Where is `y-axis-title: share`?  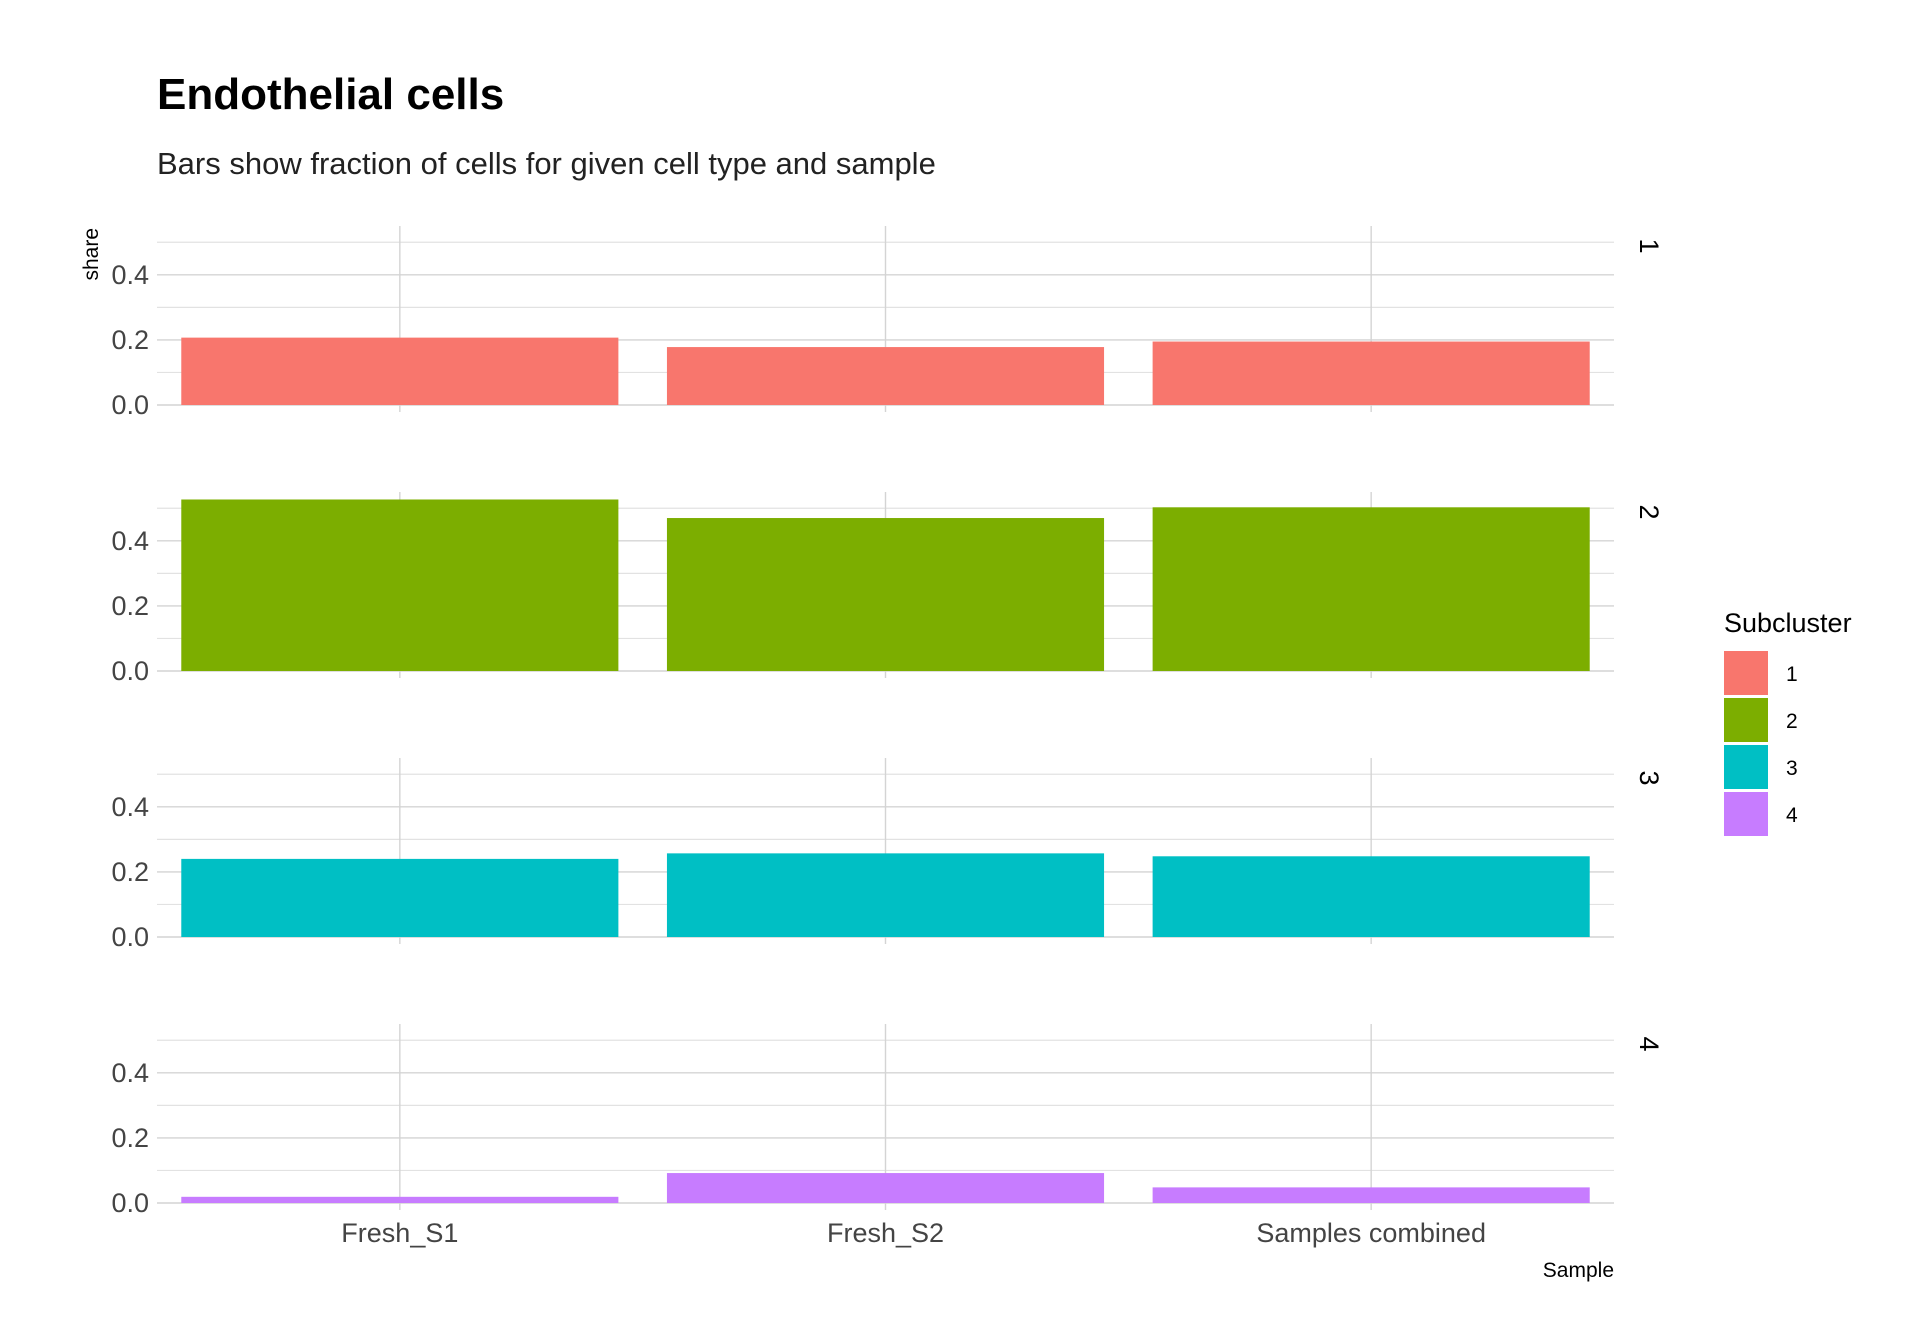 y-axis-title: share is located at coordinates (91, 254).